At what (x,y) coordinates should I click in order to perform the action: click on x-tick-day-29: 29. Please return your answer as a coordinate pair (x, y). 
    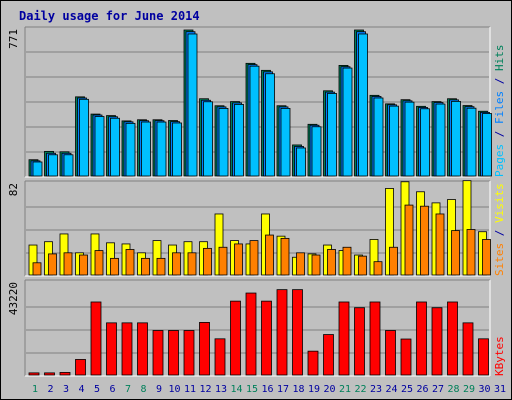
    Looking at the image, I should click on (469, 389).